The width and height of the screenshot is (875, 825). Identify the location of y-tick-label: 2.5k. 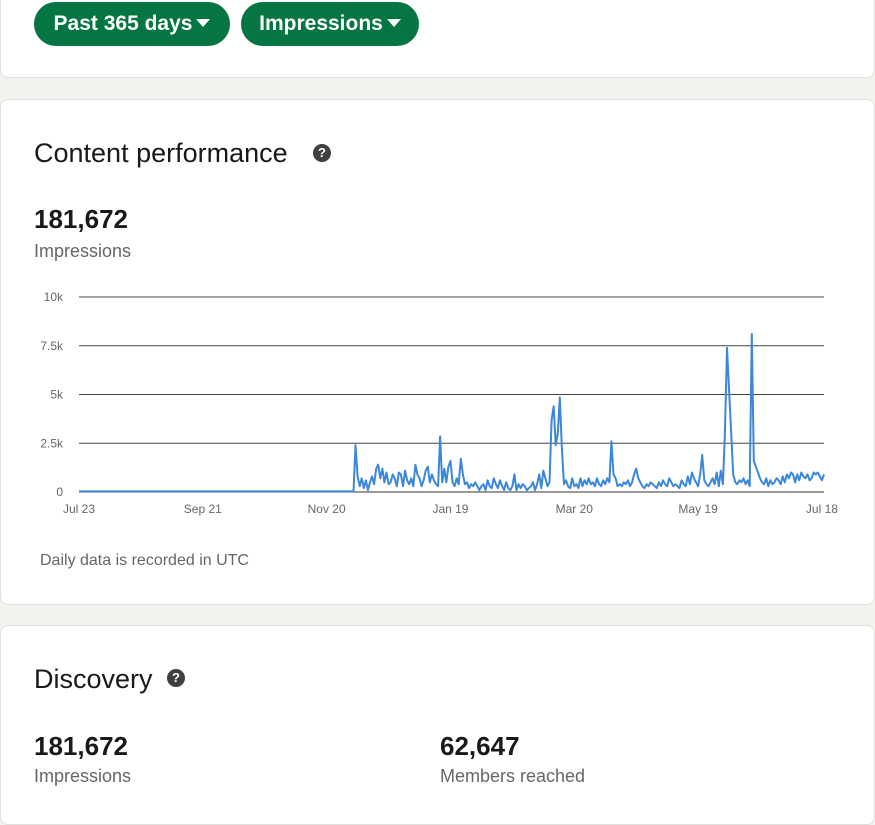
(52, 443).